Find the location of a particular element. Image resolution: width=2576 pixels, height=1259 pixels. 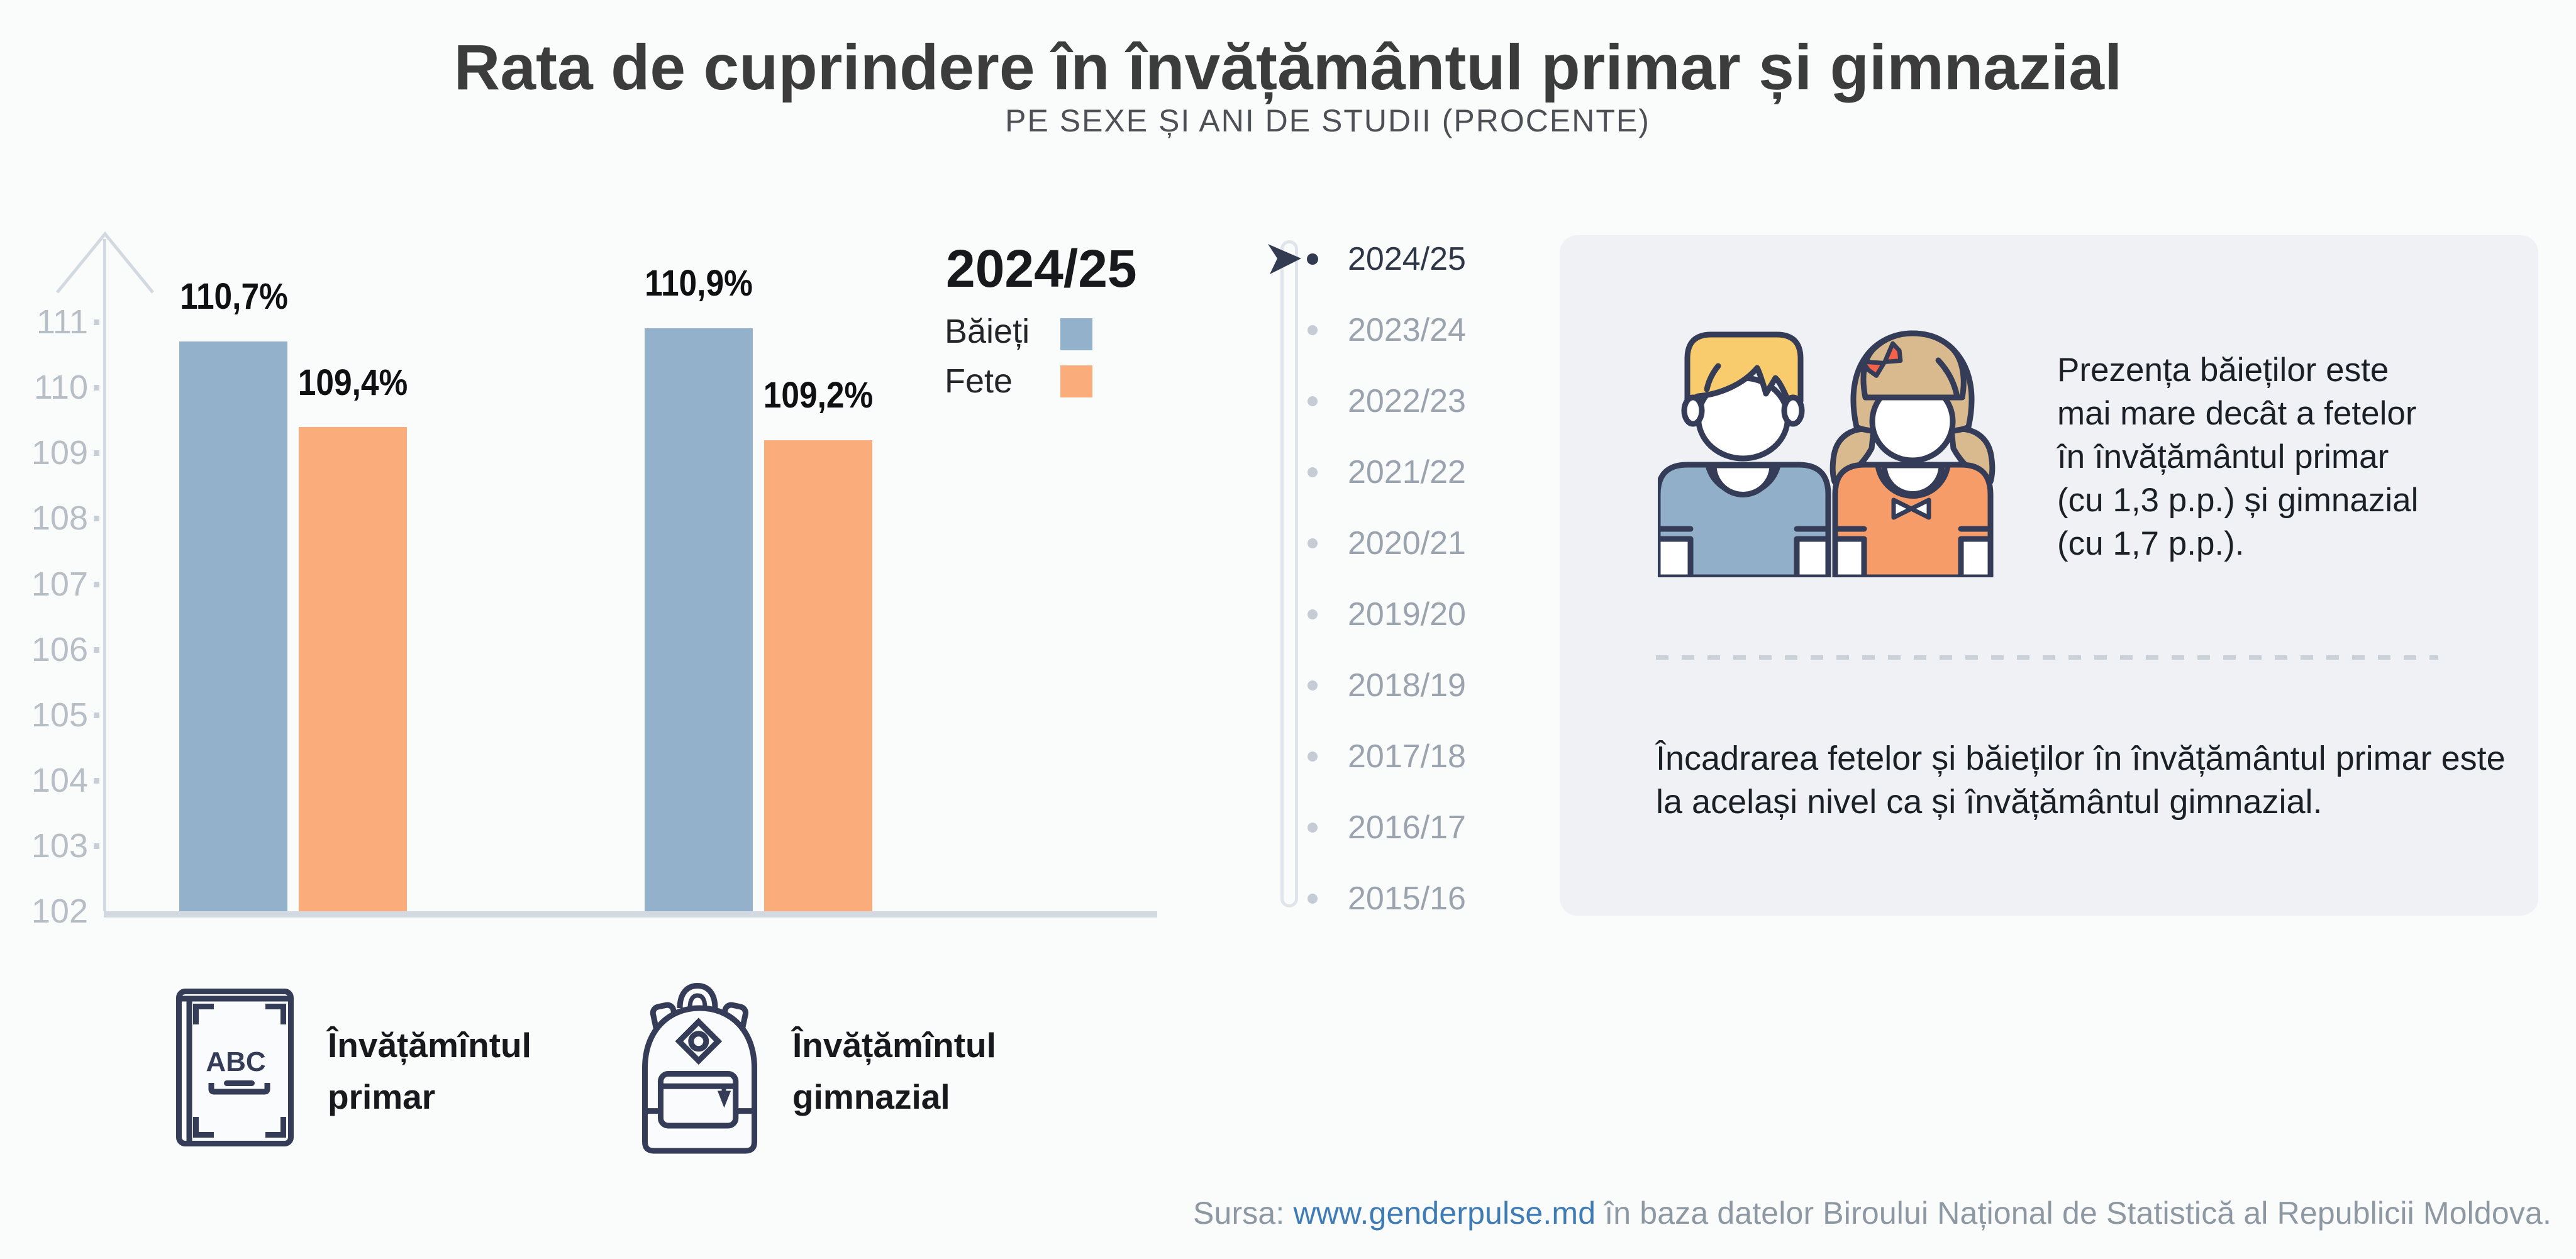

svg-text: ABC is located at coordinates (235, 1061).